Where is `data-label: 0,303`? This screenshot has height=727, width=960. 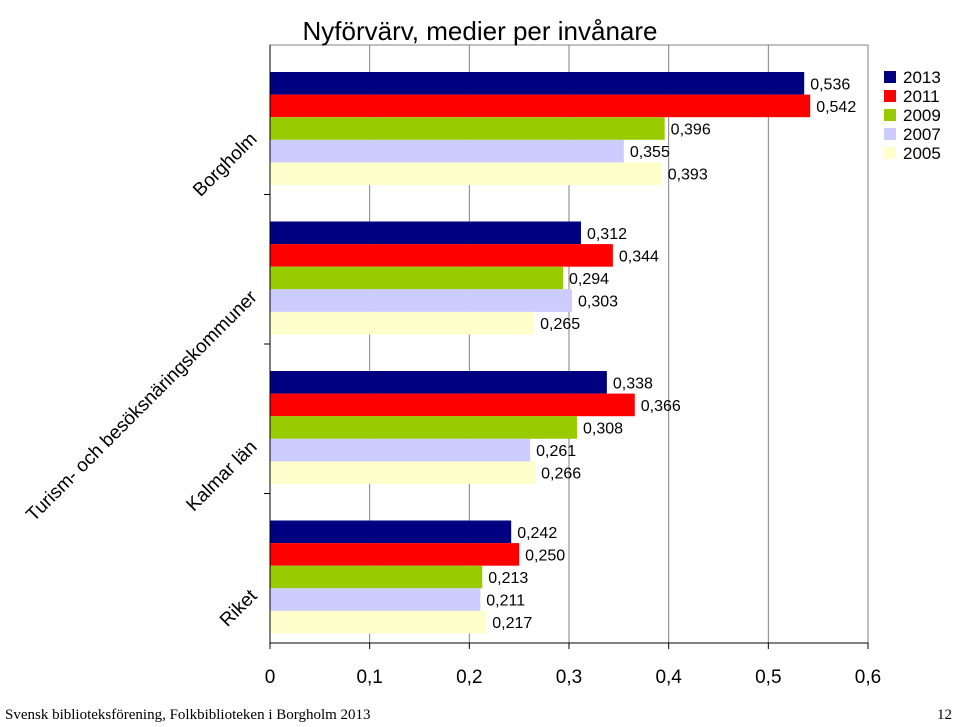 data-label: 0,303 is located at coordinates (598, 302).